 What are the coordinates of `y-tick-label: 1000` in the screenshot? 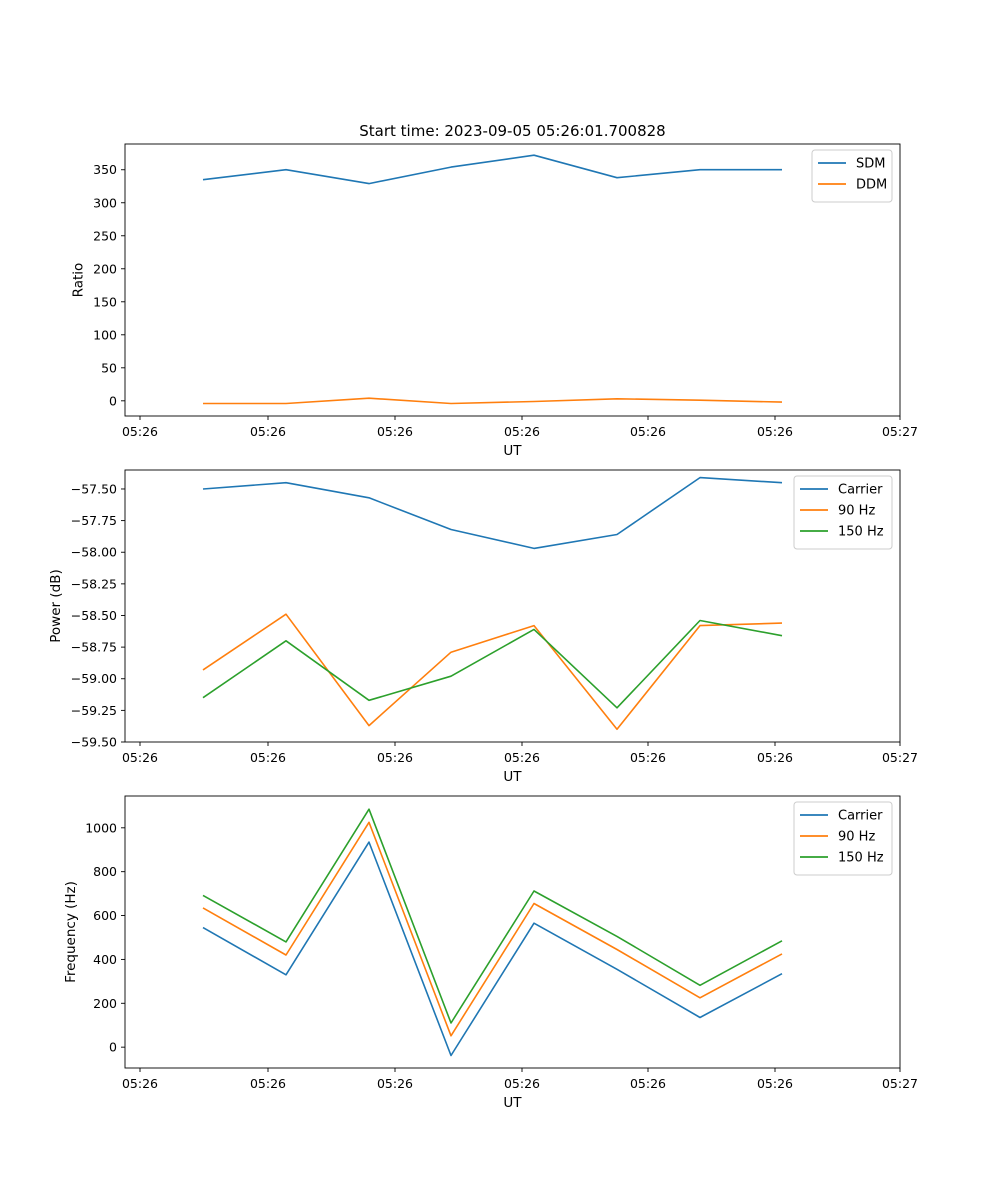 It's located at (101, 827).